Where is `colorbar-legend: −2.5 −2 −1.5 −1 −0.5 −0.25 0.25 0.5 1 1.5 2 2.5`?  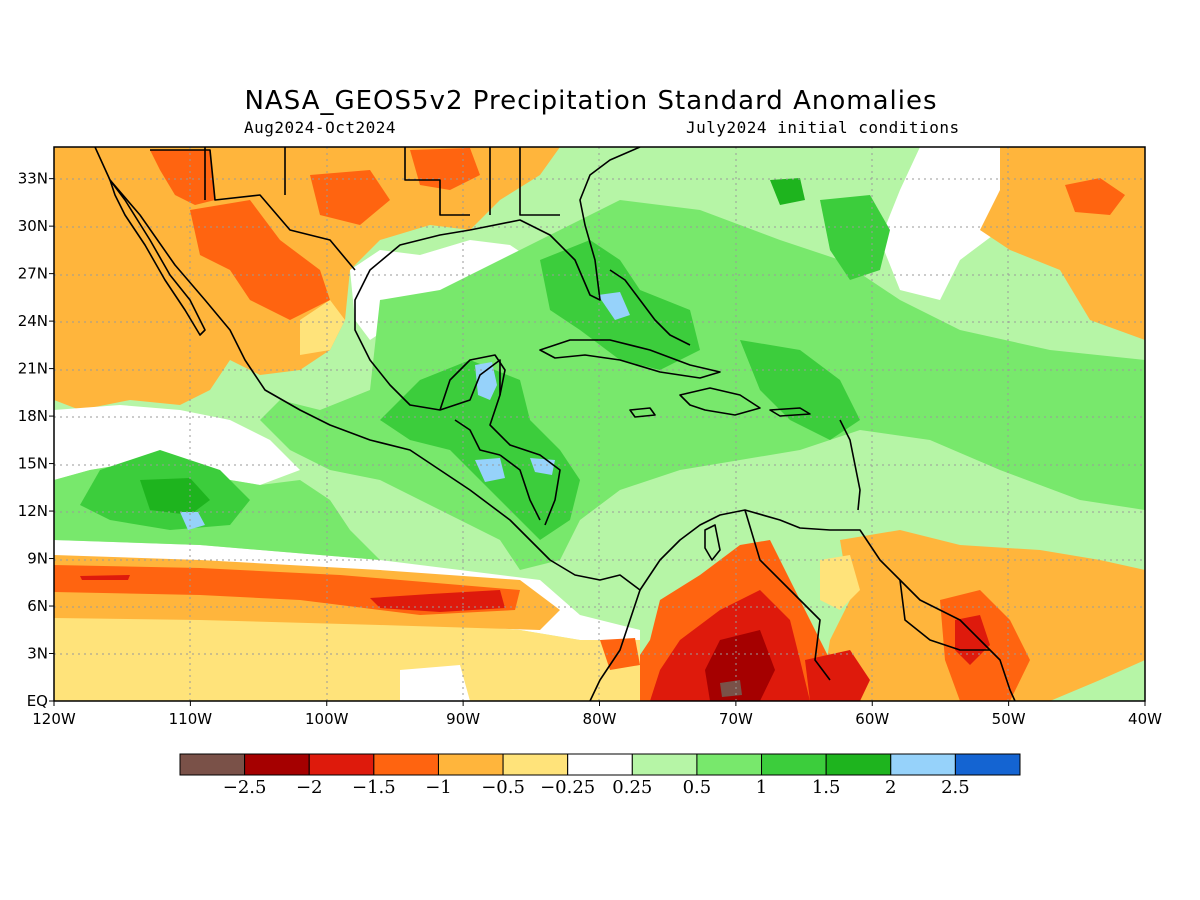
colorbar-legend: −2.5 −2 −1.5 −1 −0.5 −0.25 0.25 0.5 1 1.5 2 2.5 is located at coordinates (600, 775).